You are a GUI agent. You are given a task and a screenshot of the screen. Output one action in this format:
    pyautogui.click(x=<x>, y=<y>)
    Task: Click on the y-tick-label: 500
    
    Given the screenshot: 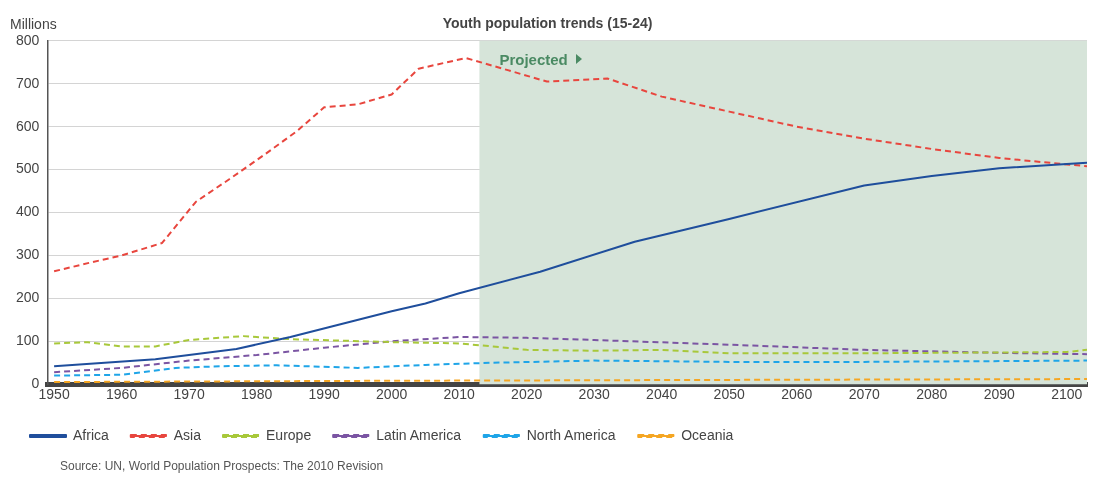 What is the action you would take?
    pyautogui.click(x=28, y=168)
    